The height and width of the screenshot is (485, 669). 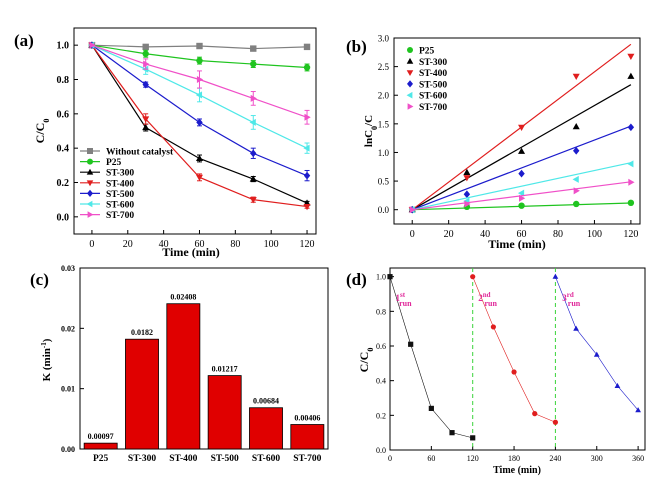 What do you see at coordinates (63, 183) in the screenshot?
I see `panel-a-y-tick-label: 0.2` at bounding box center [63, 183].